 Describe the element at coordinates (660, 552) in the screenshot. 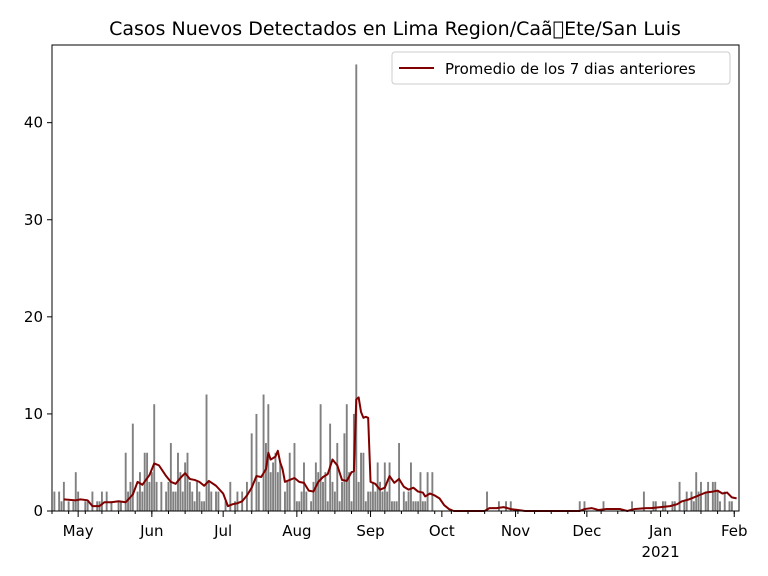

I see `x-tick-year-label: 2021` at that location.